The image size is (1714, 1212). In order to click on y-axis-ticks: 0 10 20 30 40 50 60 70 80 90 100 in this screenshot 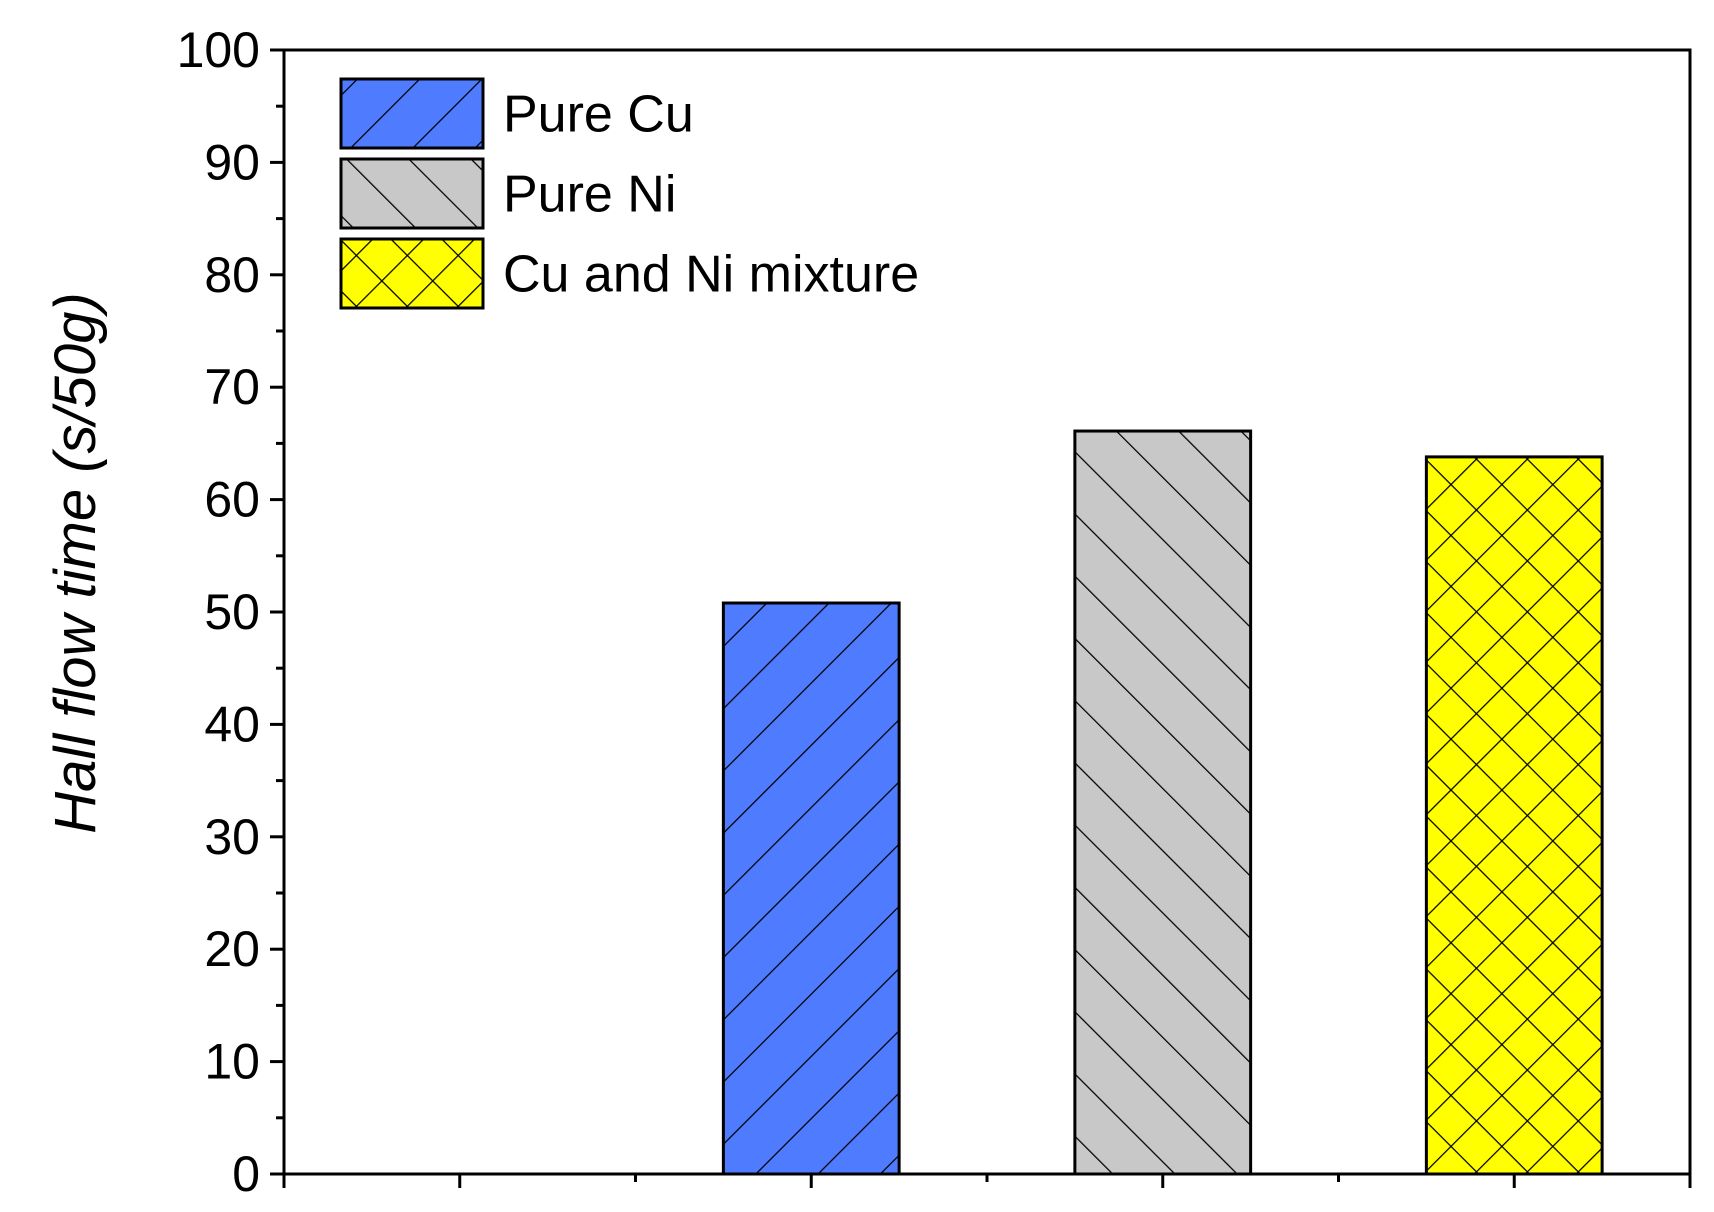, I will do `click(230, 612)`.